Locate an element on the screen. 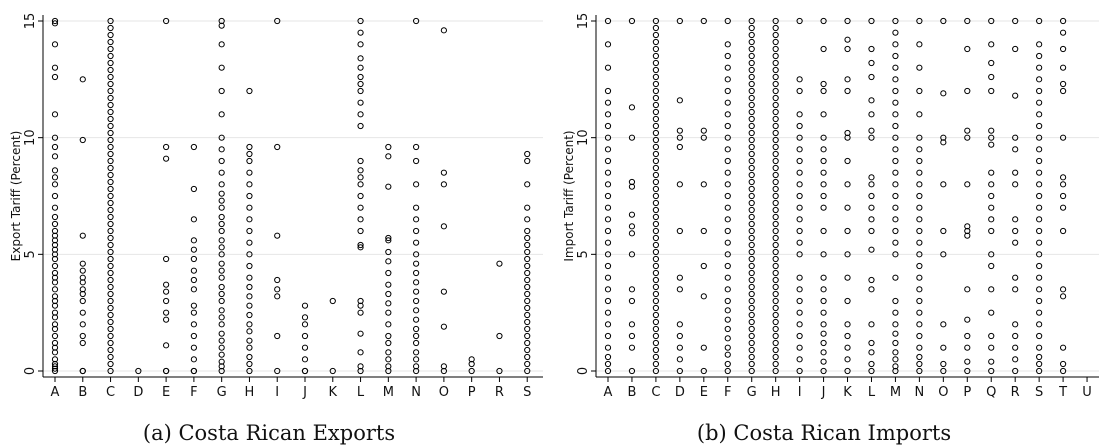 This screenshot has width=1099, height=448. x-tick-label: H is located at coordinates (776, 392).